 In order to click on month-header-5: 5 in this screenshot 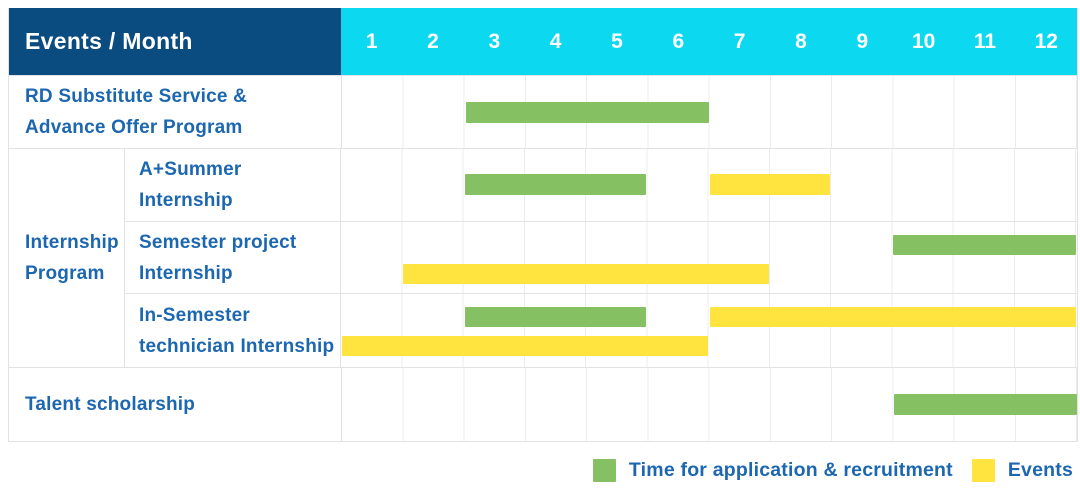, I will do `click(617, 41)`.